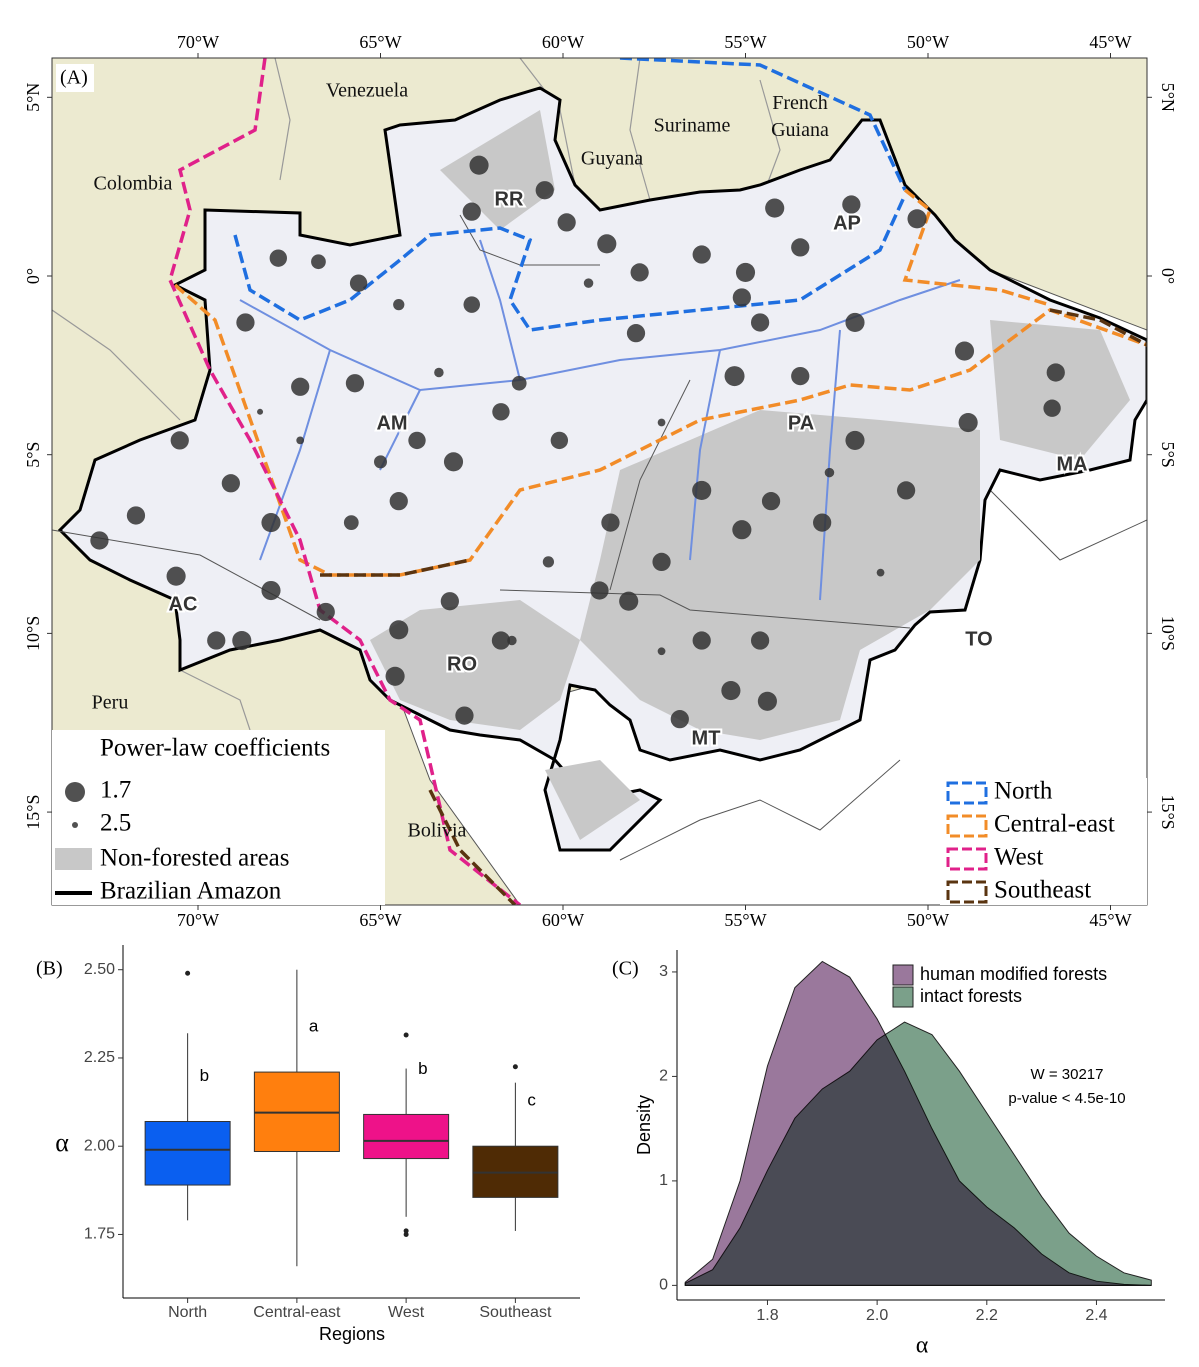 This screenshot has width=1199, height=1367. I want to click on x-axis-label: Regions, so click(352, 1334).